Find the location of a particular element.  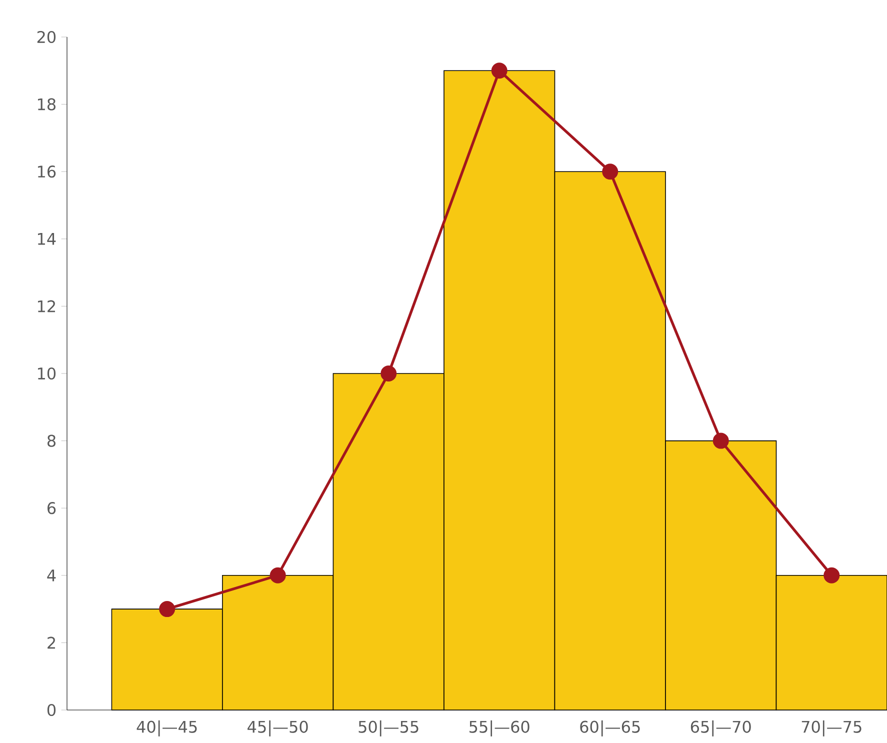

y-tick-label: 10 is located at coordinates (47, 373).